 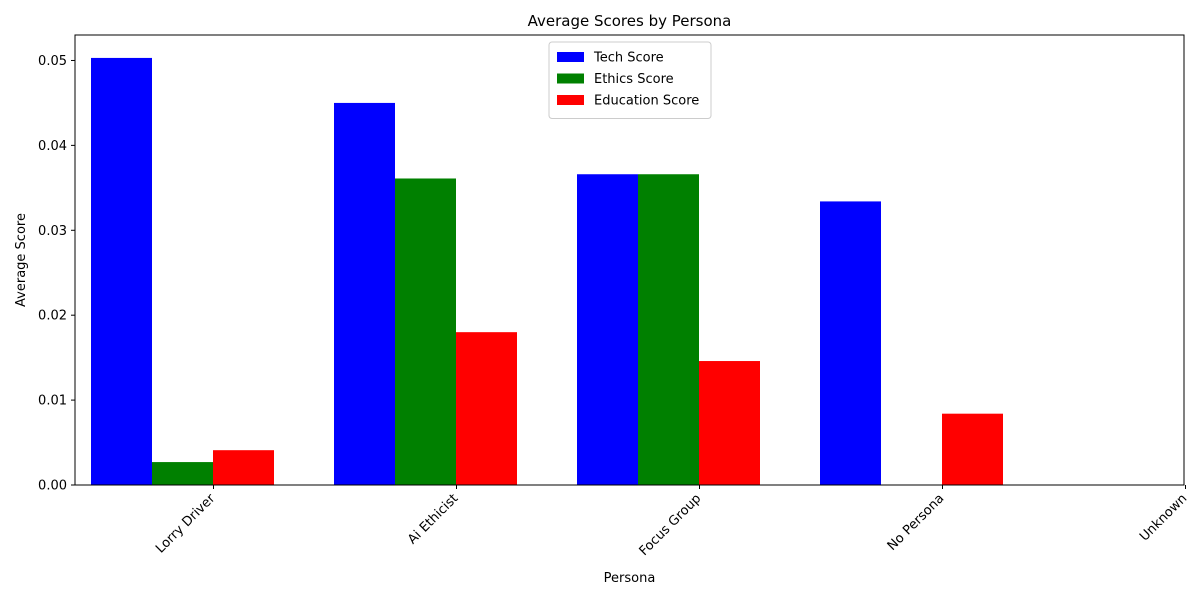 What do you see at coordinates (52, 486) in the screenshot?
I see `y-tick-label: 0.00` at bounding box center [52, 486].